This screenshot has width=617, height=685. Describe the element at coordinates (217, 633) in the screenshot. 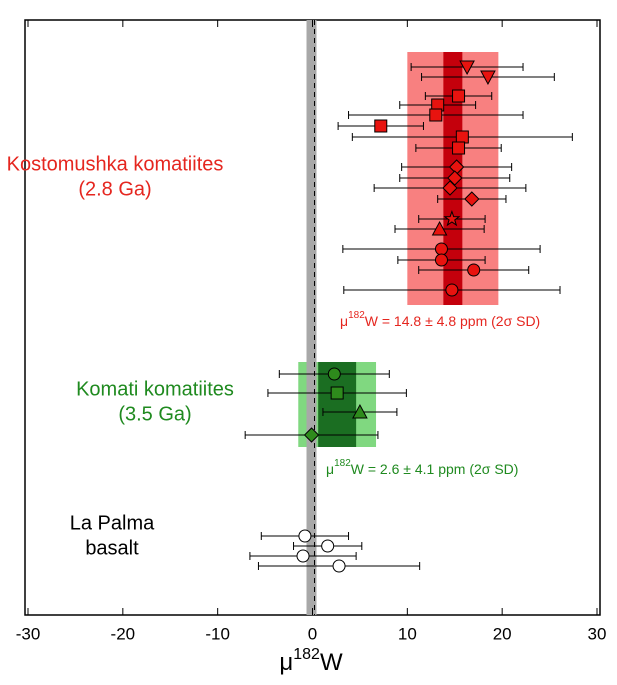

I see `x-tick-label: -10` at that location.